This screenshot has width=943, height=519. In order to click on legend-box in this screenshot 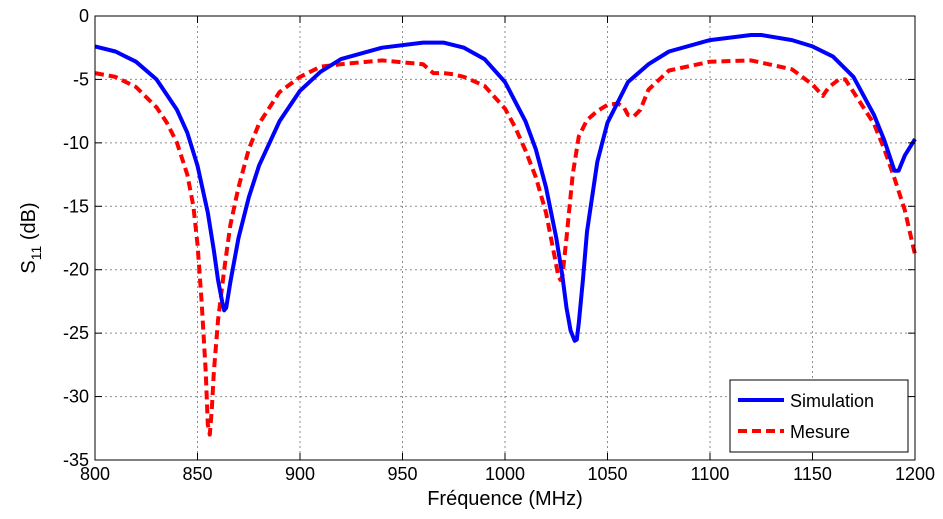, I will do `click(819, 416)`.